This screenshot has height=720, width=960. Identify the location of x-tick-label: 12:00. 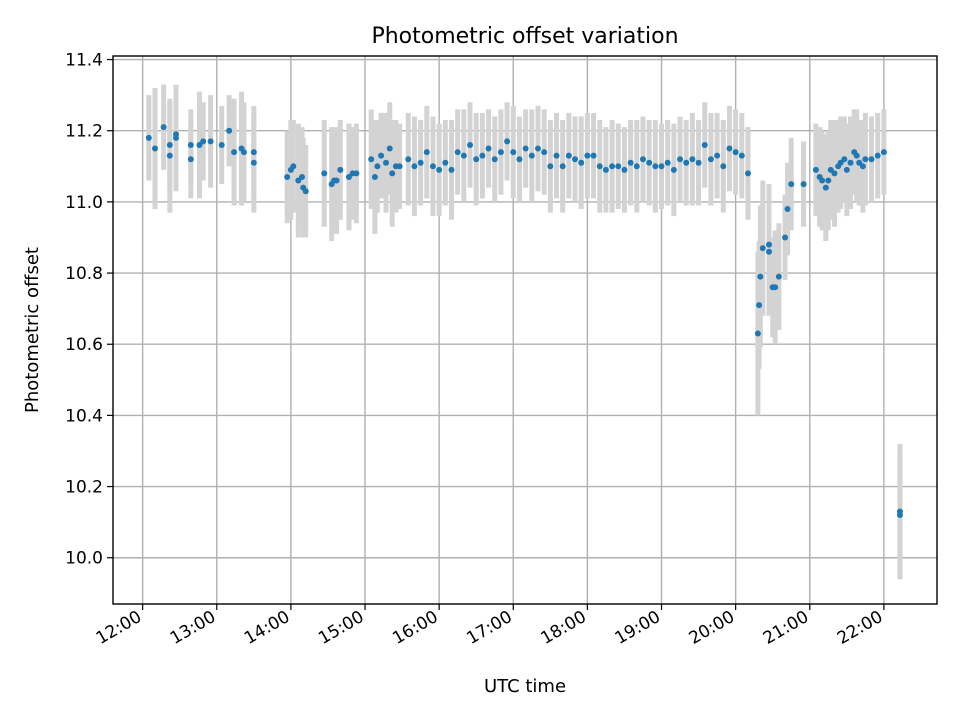
(119, 628).